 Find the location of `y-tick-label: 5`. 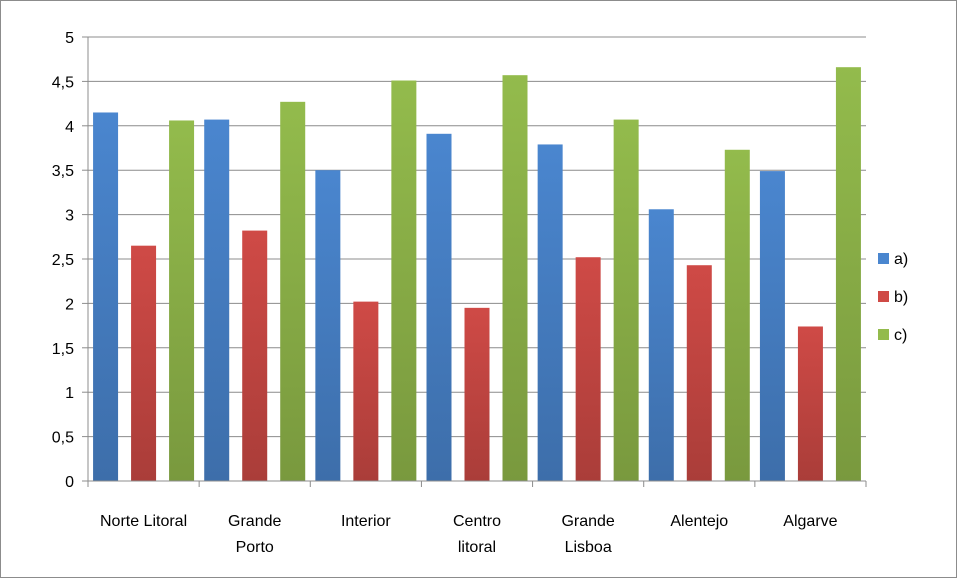

y-tick-label: 5 is located at coordinates (69, 38).